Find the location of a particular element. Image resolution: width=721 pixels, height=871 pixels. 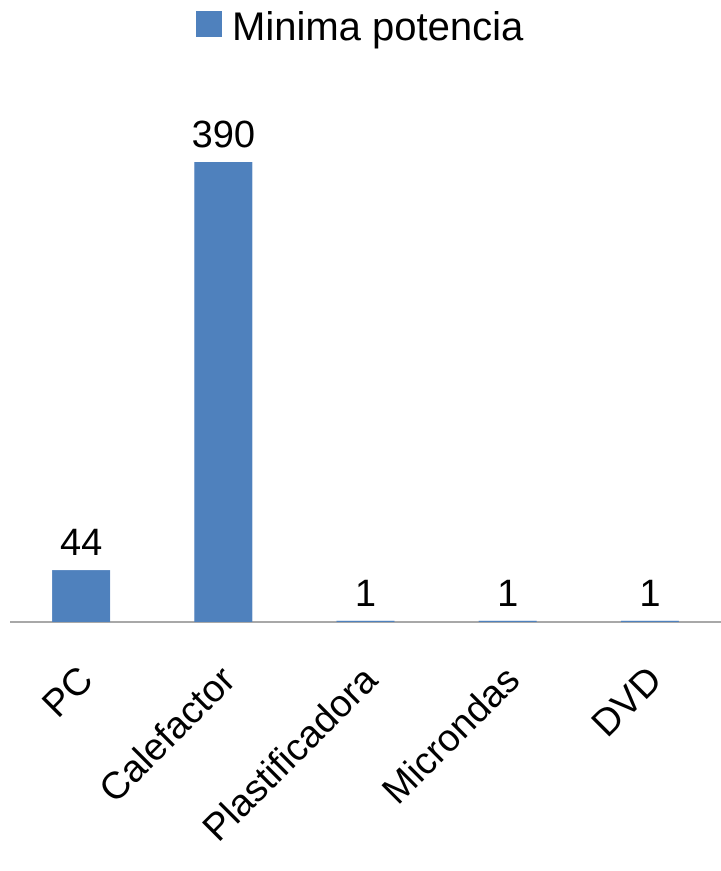

bar-dvd is located at coordinates (649, 621).